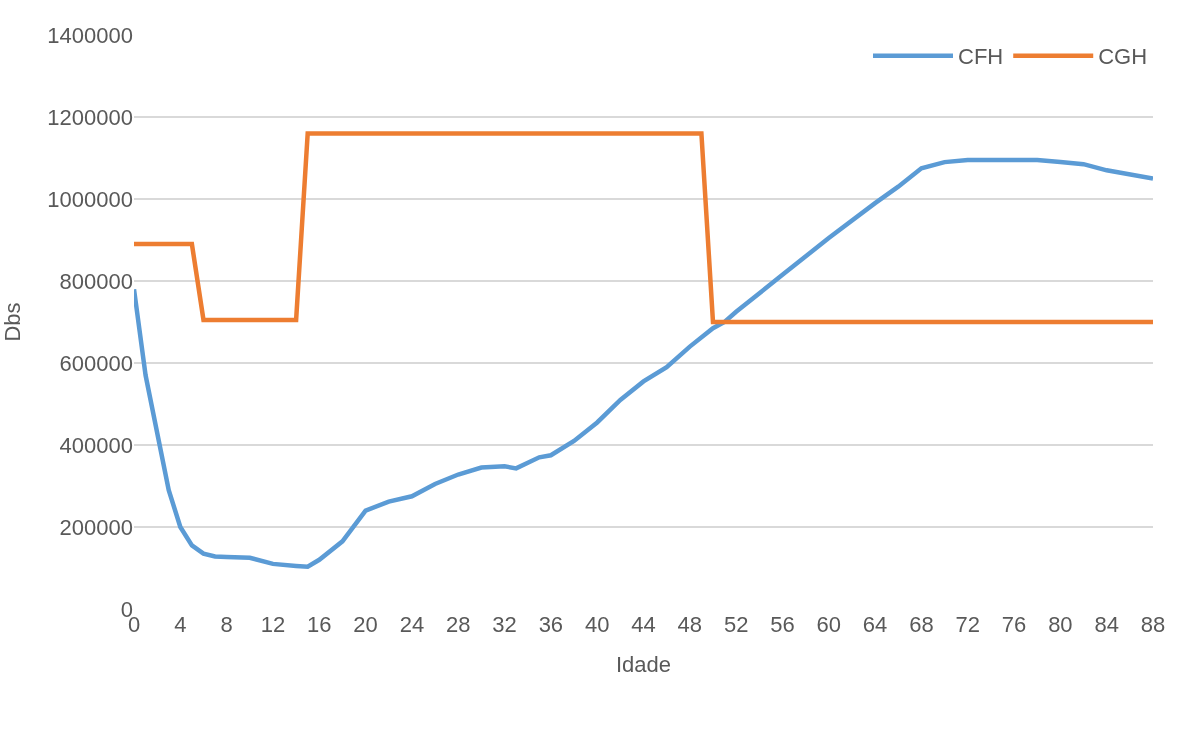 Image resolution: width=1177 pixels, height=729 pixels. What do you see at coordinates (1060, 624) in the screenshot?
I see `x-tick-label: 80` at bounding box center [1060, 624].